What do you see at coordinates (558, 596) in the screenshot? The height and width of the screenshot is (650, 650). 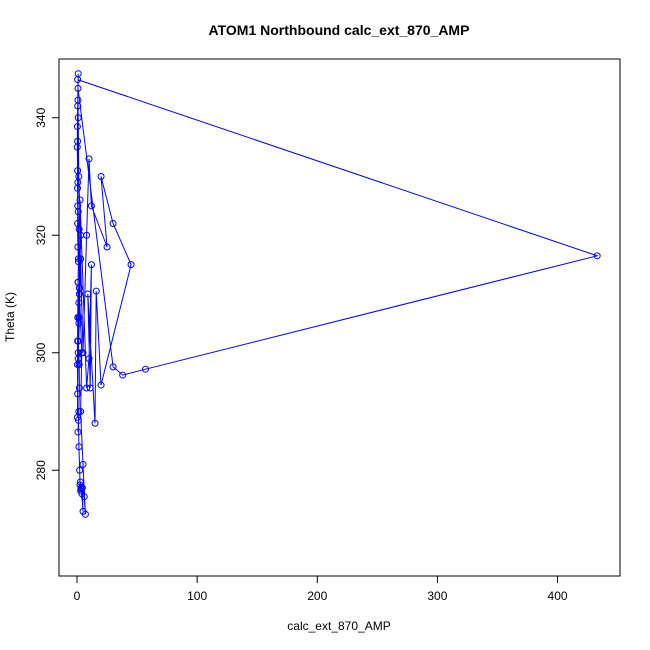 I see `x-tick-label: 400` at bounding box center [558, 596].